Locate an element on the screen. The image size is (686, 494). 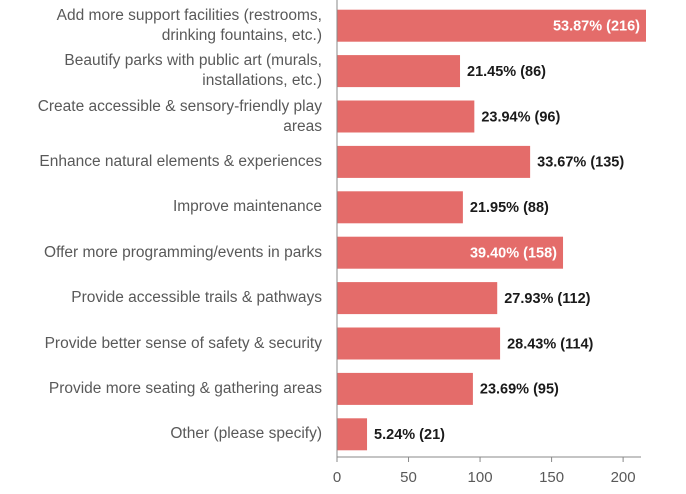
category-label: Offer more programming/events in parks is located at coordinates (183, 252).